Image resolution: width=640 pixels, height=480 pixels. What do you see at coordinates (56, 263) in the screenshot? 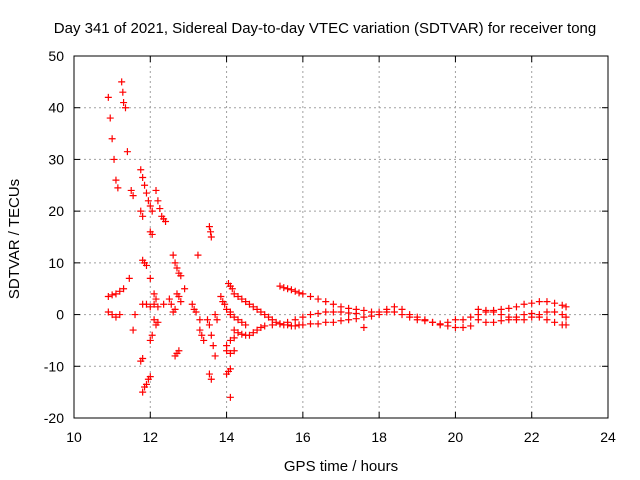
I see `y-tick-label: 10` at bounding box center [56, 263].